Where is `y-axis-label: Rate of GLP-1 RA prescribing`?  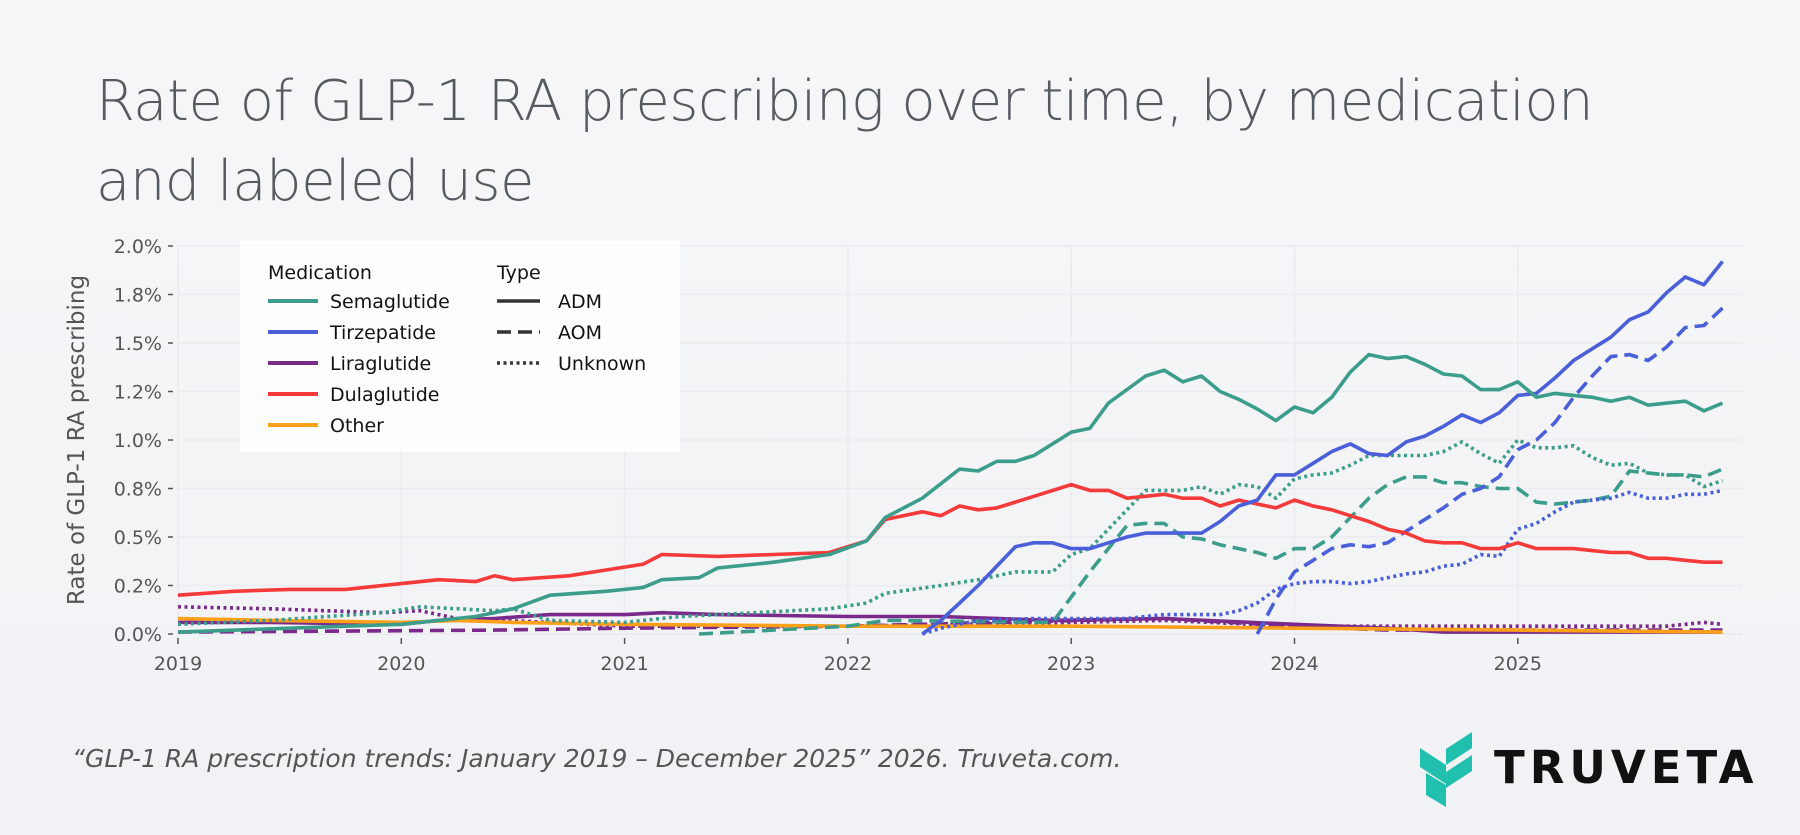 y-axis-label: Rate of GLP-1 RA prescribing is located at coordinates (77, 440).